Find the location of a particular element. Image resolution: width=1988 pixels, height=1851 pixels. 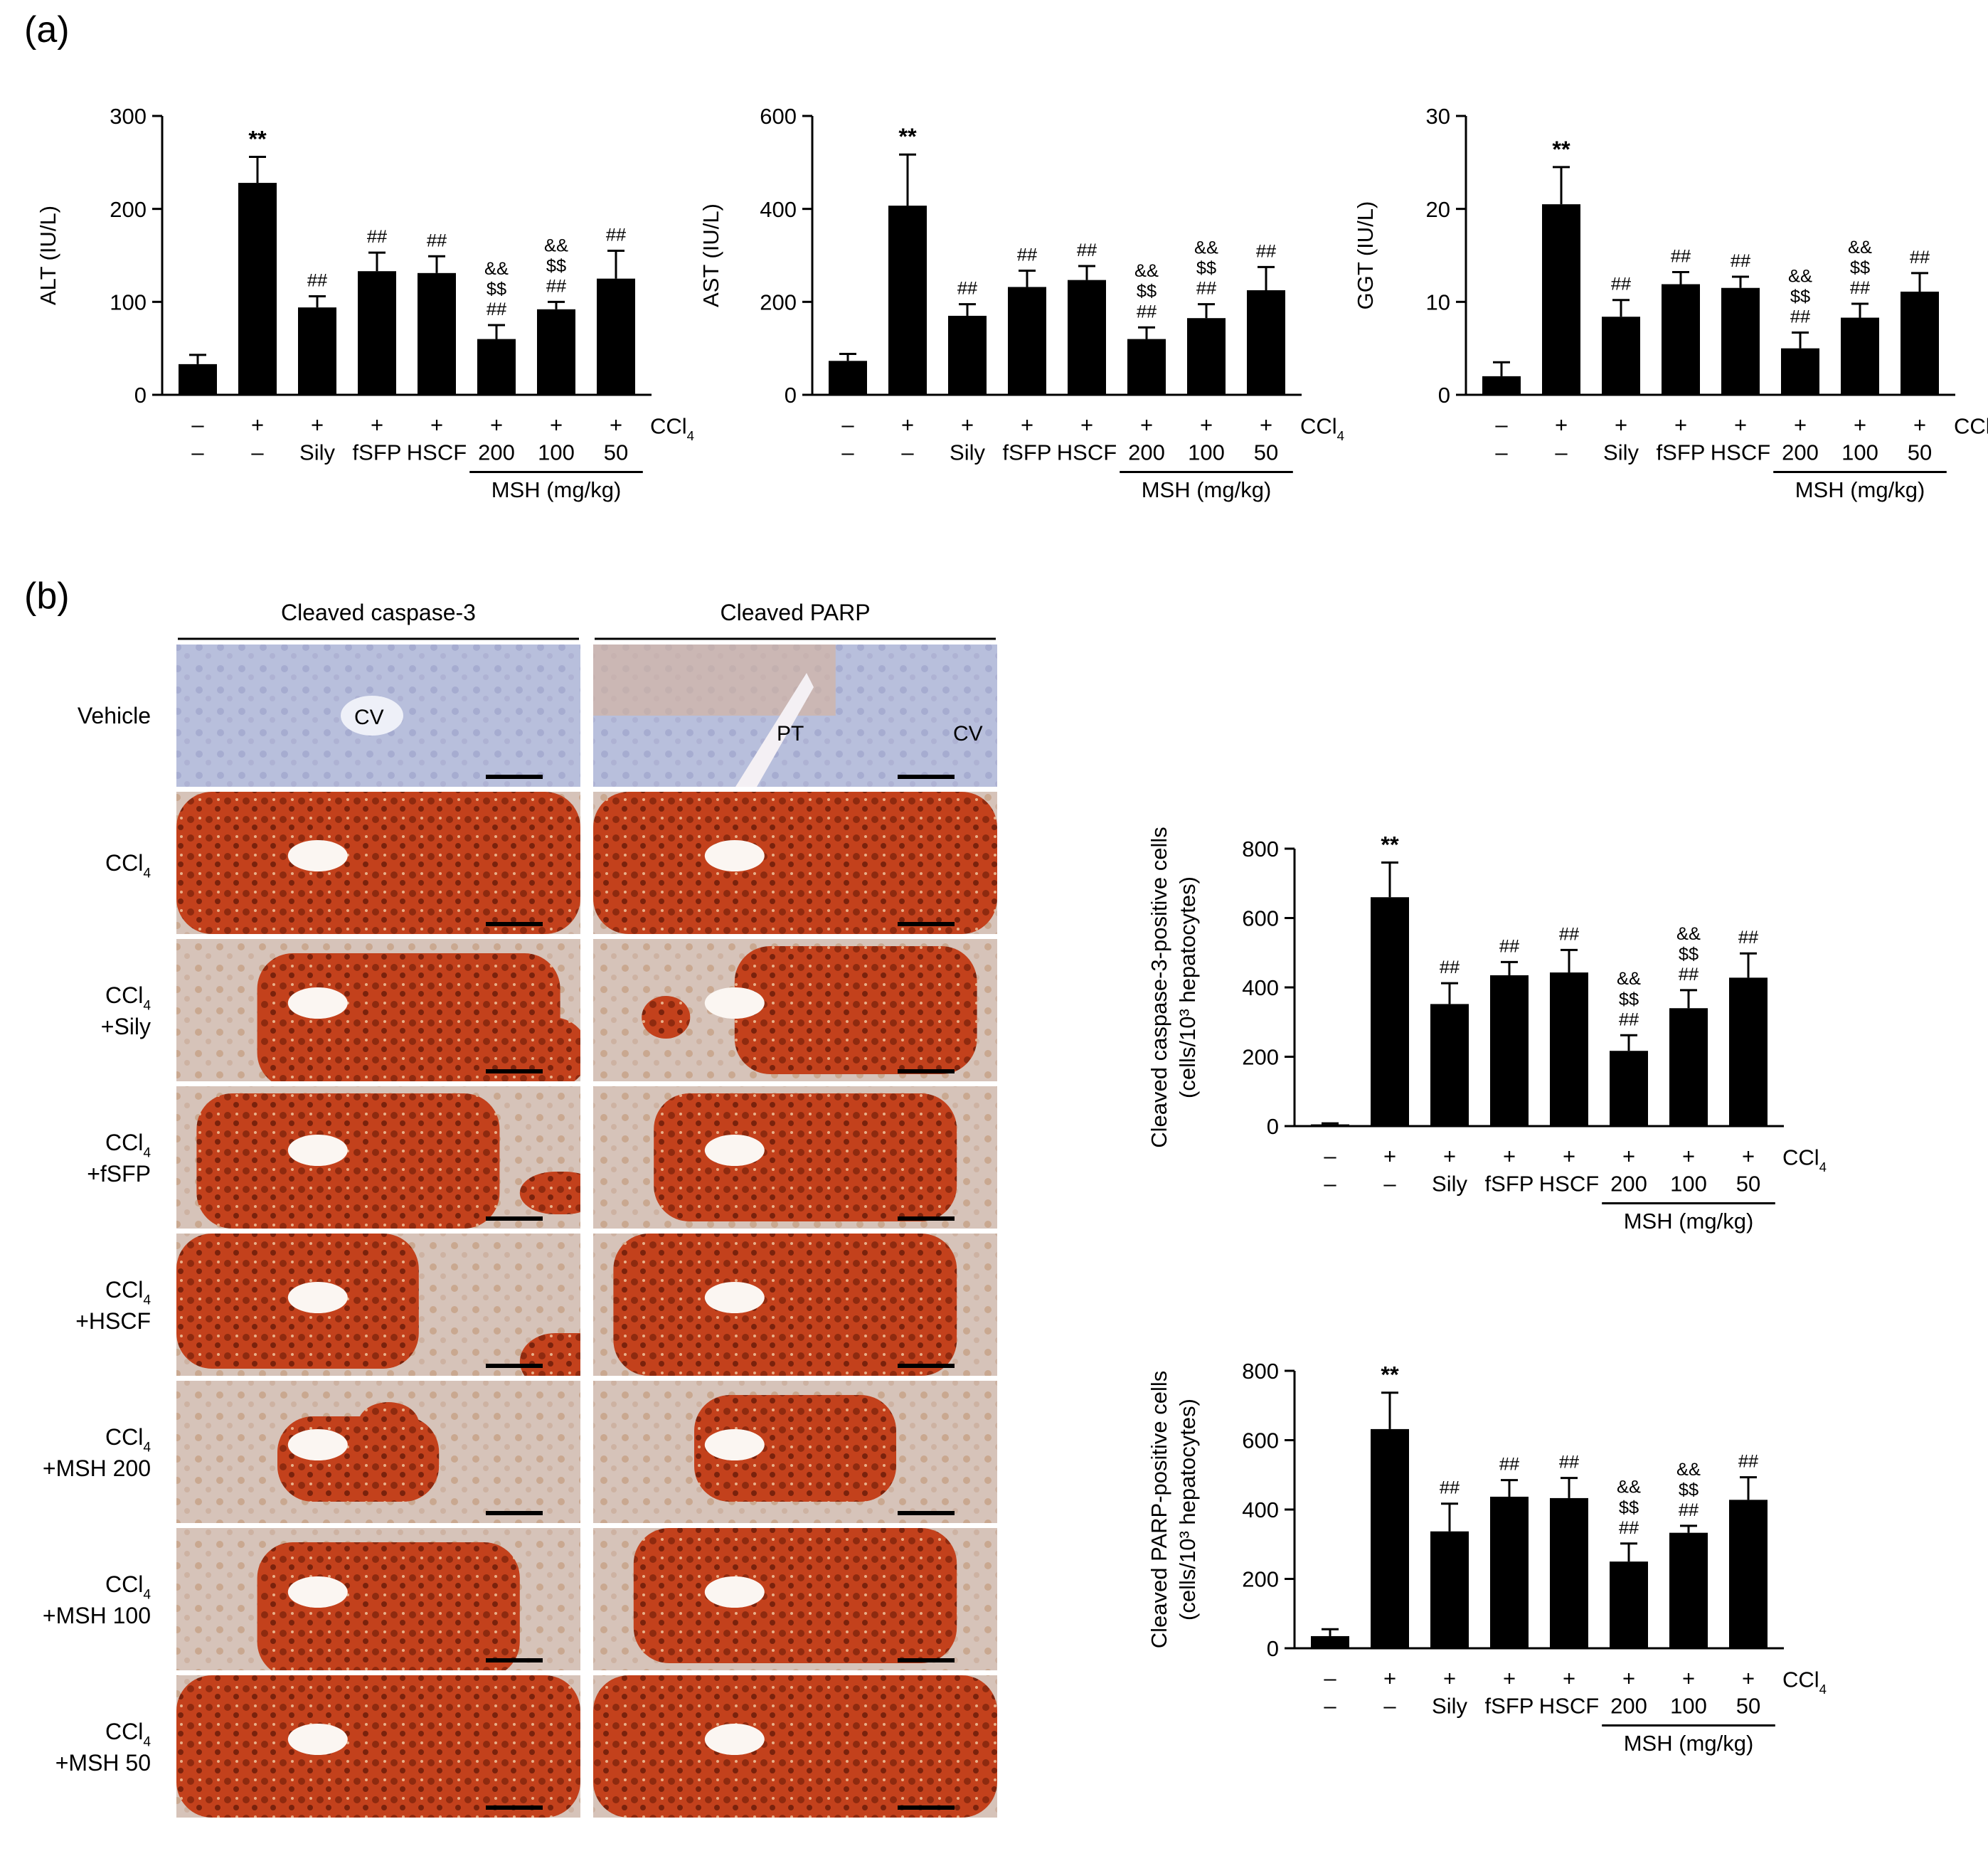

alt-sig-annotation: $$ is located at coordinates (556, 266).